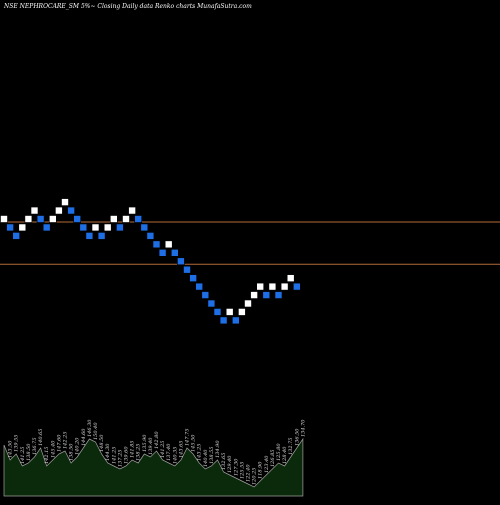 The height and width of the screenshot is (505, 500). Describe the element at coordinates (90, 428) in the screenshot. I see `volume-label: 146.30` at that location.